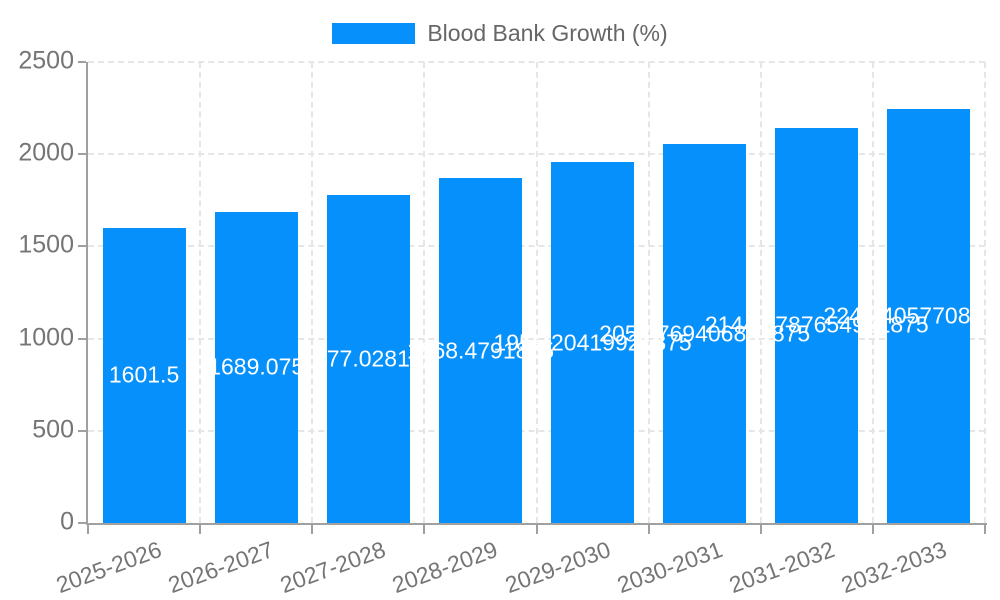  What do you see at coordinates (669, 567) in the screenshot?
I see `x-tick-label: 2030-2031` at bounding box center [669, 567].